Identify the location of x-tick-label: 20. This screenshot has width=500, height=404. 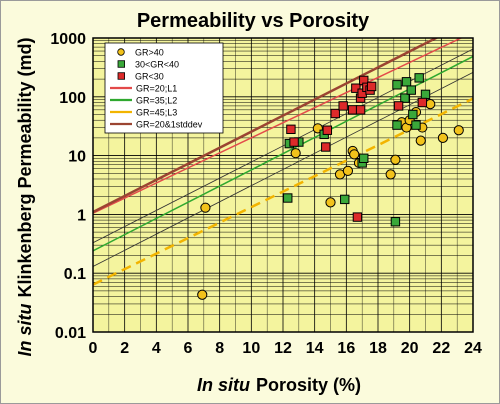
(410, 348).